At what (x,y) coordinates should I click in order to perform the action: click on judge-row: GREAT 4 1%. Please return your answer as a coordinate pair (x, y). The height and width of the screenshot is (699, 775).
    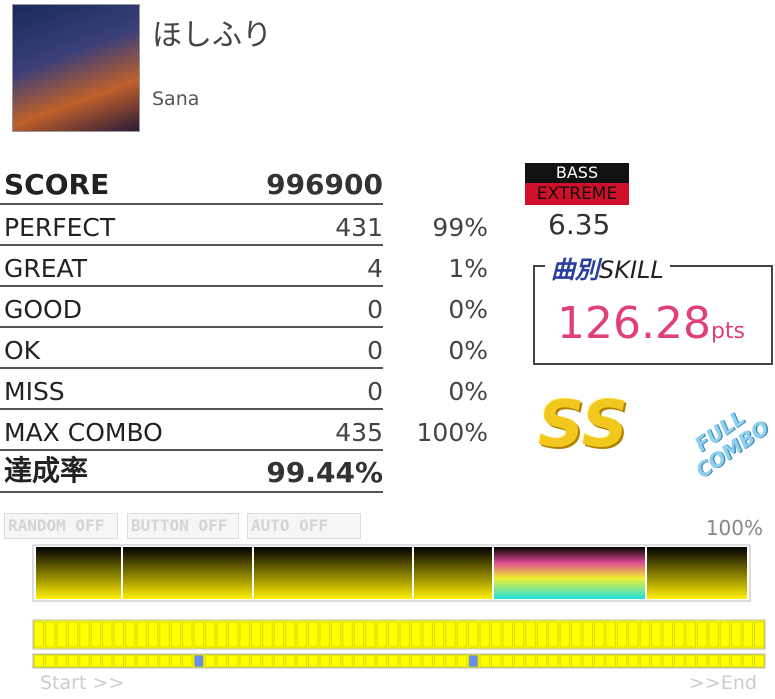
    Looking at the image, I should click on (244, 266).